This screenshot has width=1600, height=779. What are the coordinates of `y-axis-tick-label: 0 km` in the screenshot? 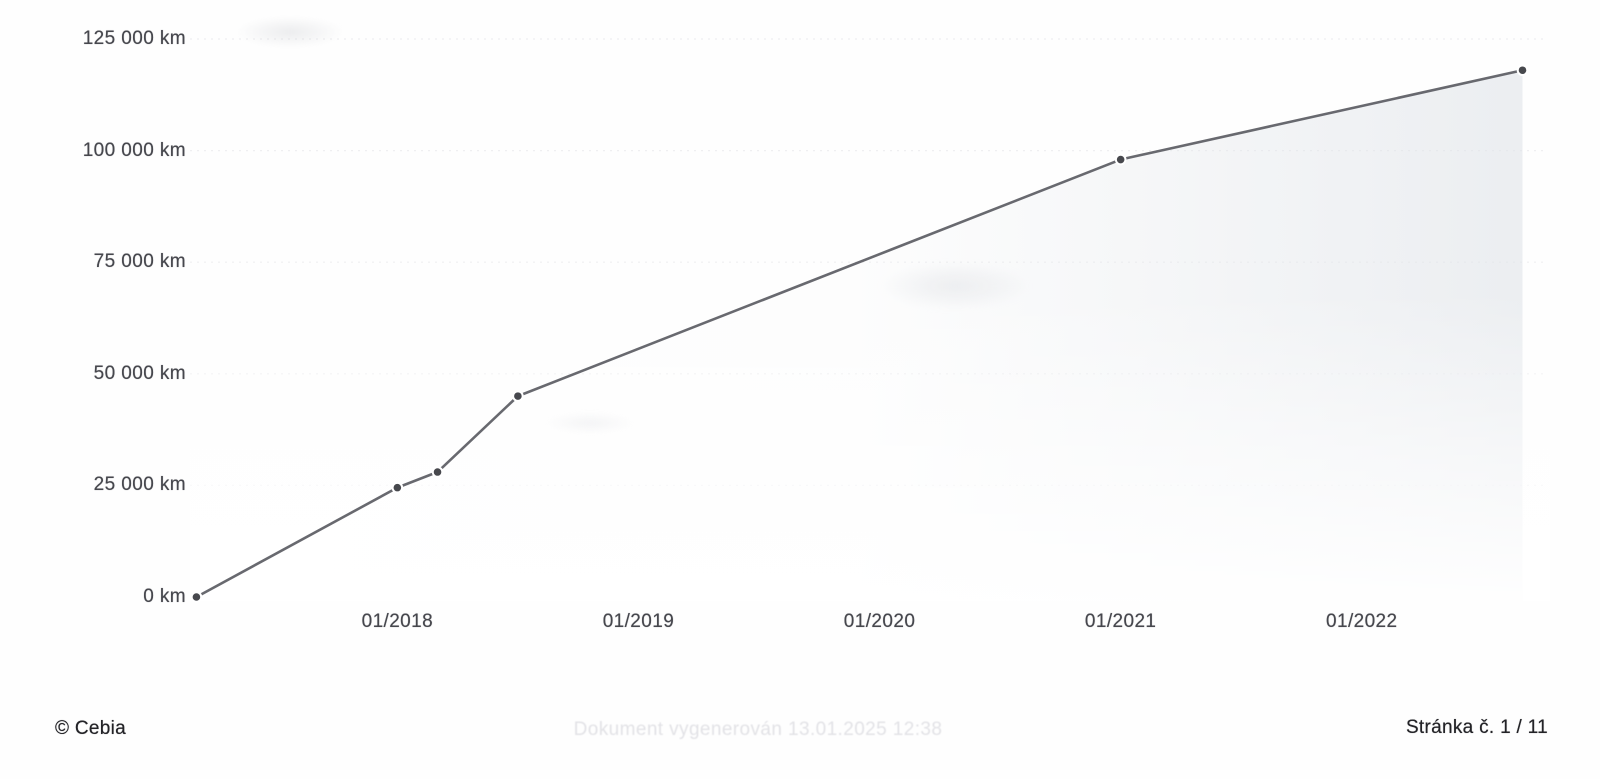 It's located at (164, 596).